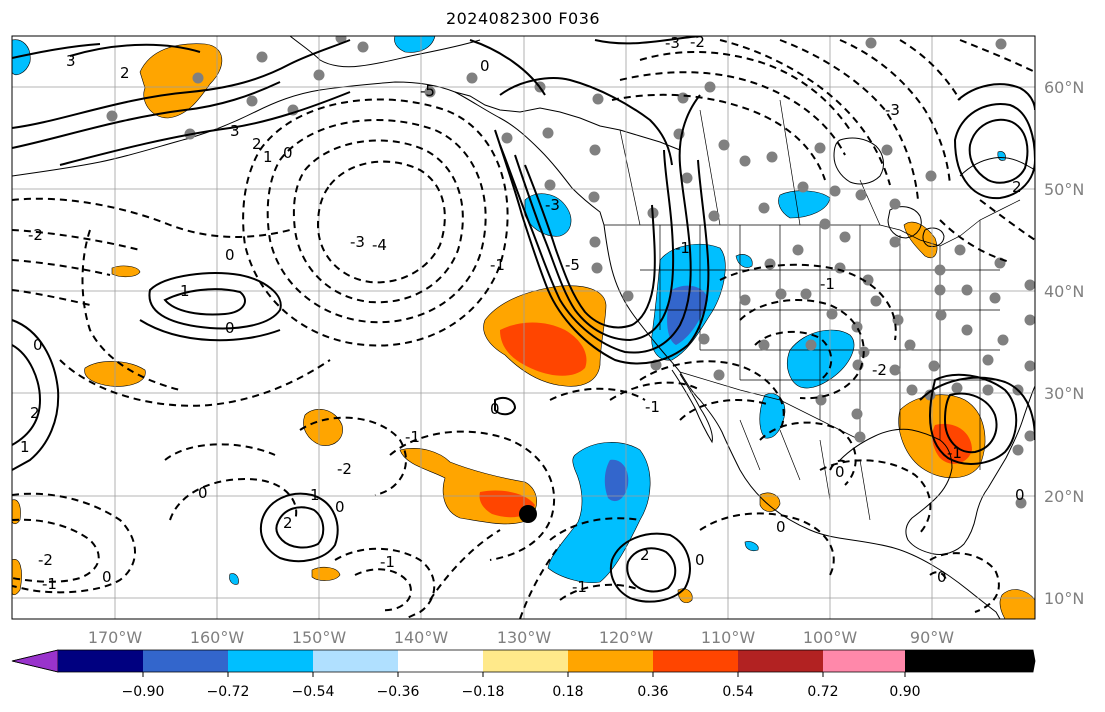 The width and height of the screenshot is (1105, 712). Describe the element at coordinates (528, 514) in the screenshot. I see `highlight-point` at that location.